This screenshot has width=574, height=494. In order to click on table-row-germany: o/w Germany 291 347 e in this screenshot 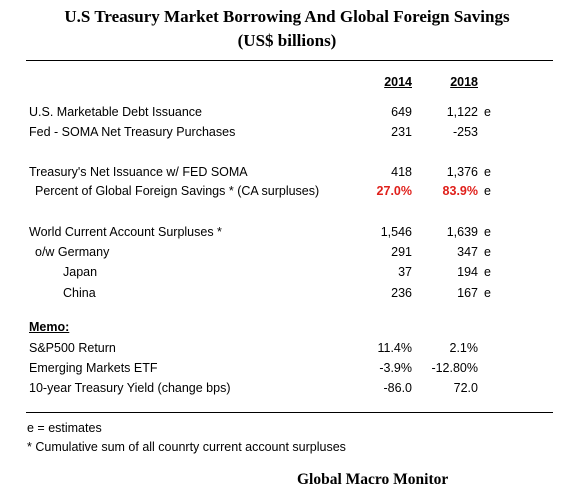, I will do `click(287, 252)`.